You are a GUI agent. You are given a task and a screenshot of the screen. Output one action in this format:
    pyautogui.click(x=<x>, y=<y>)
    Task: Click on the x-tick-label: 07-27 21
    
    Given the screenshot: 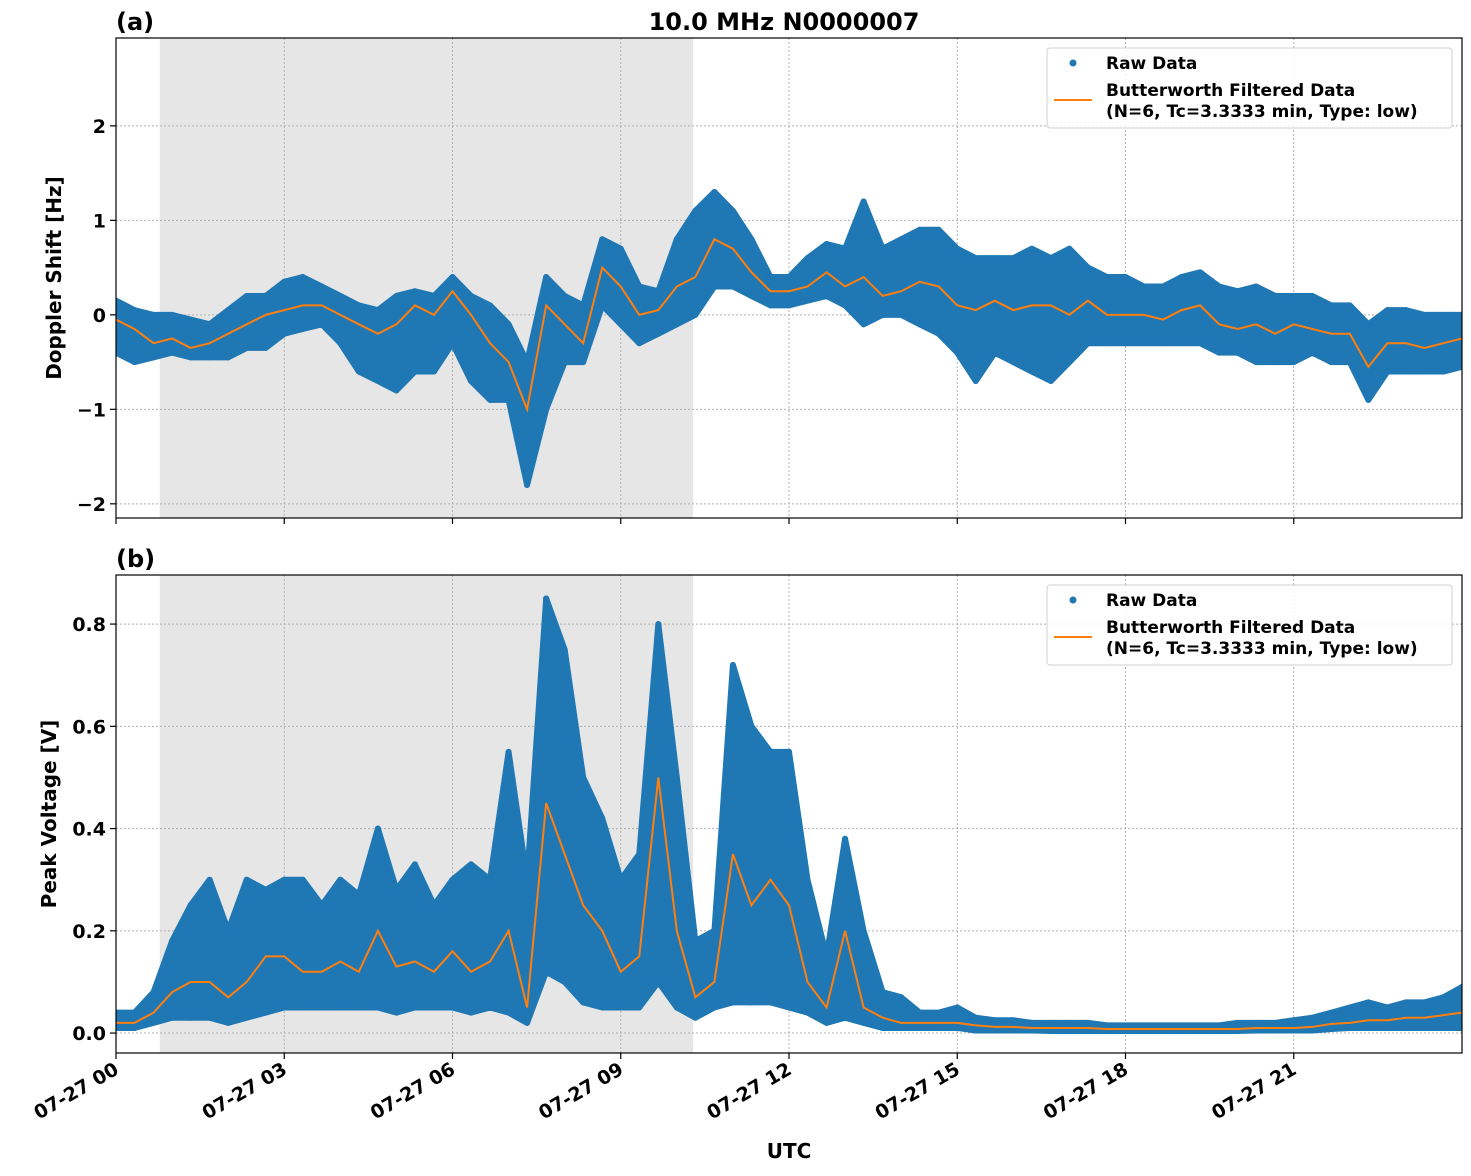 What is the action you would take?
    pyautogui.click(x=1254, y=1091)
    